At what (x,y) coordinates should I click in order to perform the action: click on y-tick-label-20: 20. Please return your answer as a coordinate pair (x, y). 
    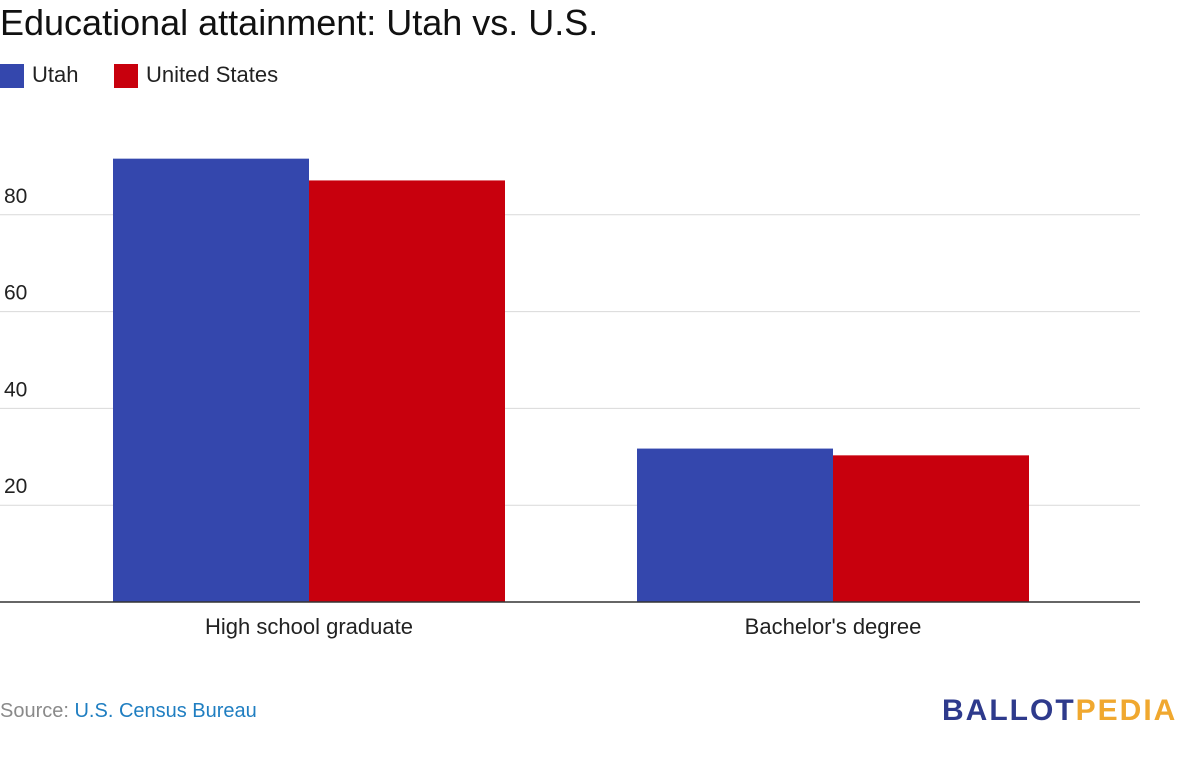
    Looking at the image, I should click on (15, 486).